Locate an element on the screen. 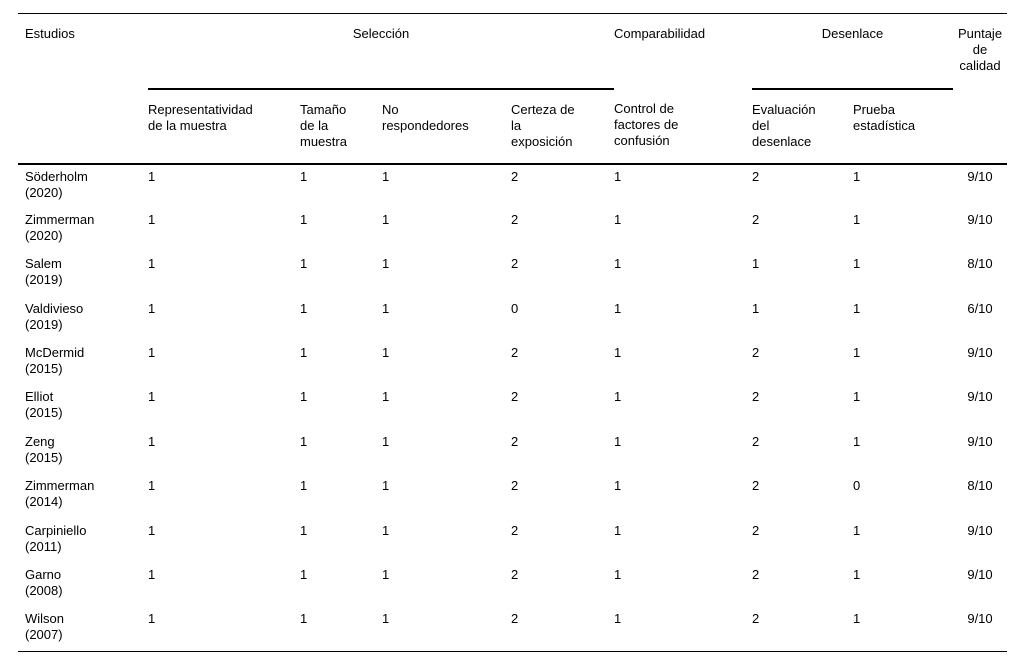 The height and width of the screenshot is (669, 1017). table-row: Zimmerman (2020) 1 1 1 2 1 2 1 9/10 is located at coordinates (512, 230).